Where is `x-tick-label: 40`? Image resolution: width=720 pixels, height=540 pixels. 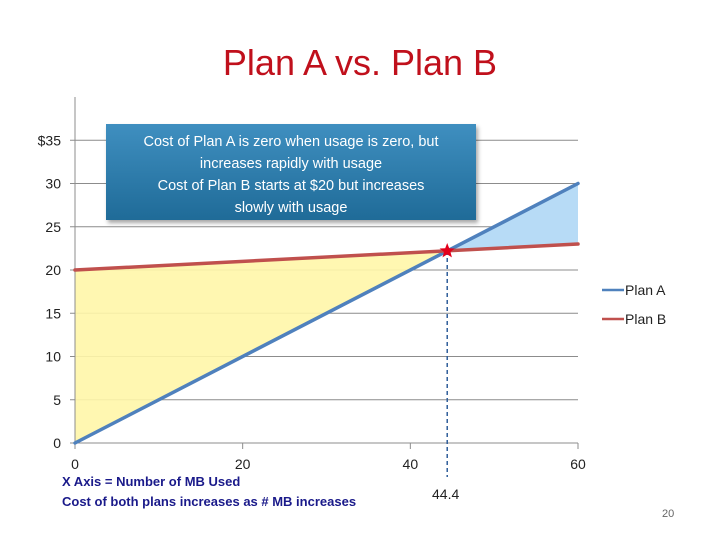 x-tick-label: 40 is located at coordinates (411, 464).